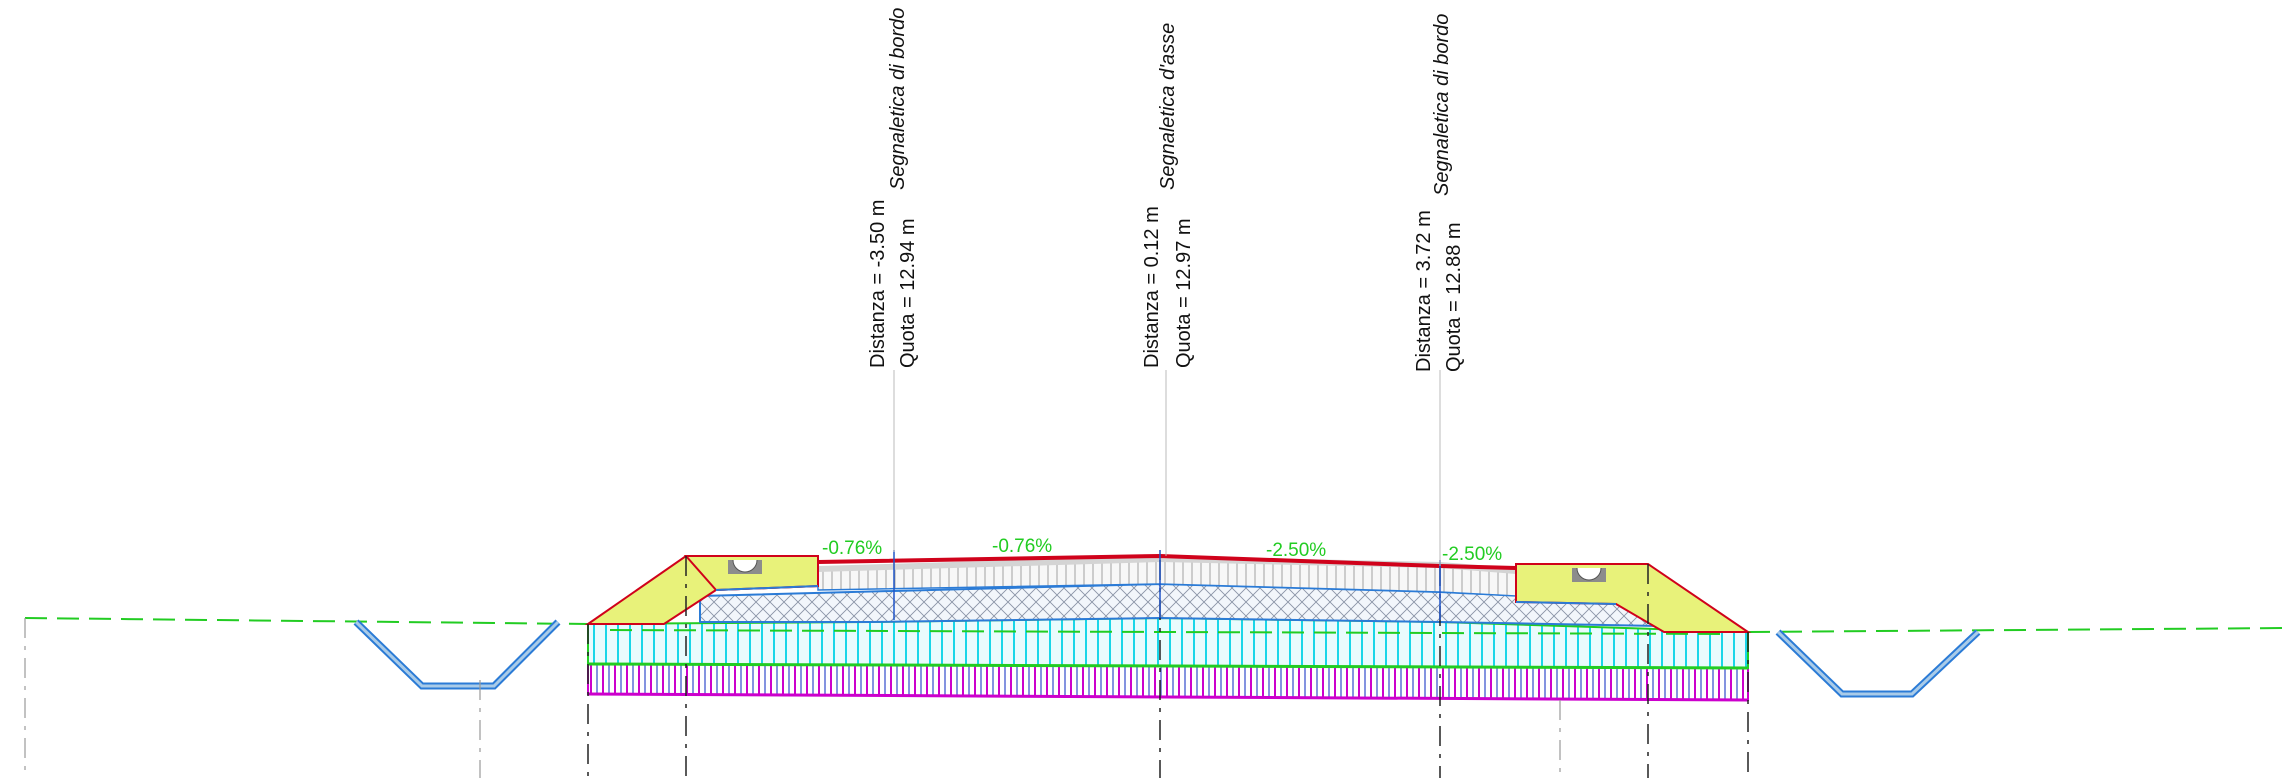 The width and height of the screenshot is (2290, 778). Describe the element at coordinates (908, 293) in the screenshot. I see `elevation-label-left: Quota = 12.94 m` at that location.